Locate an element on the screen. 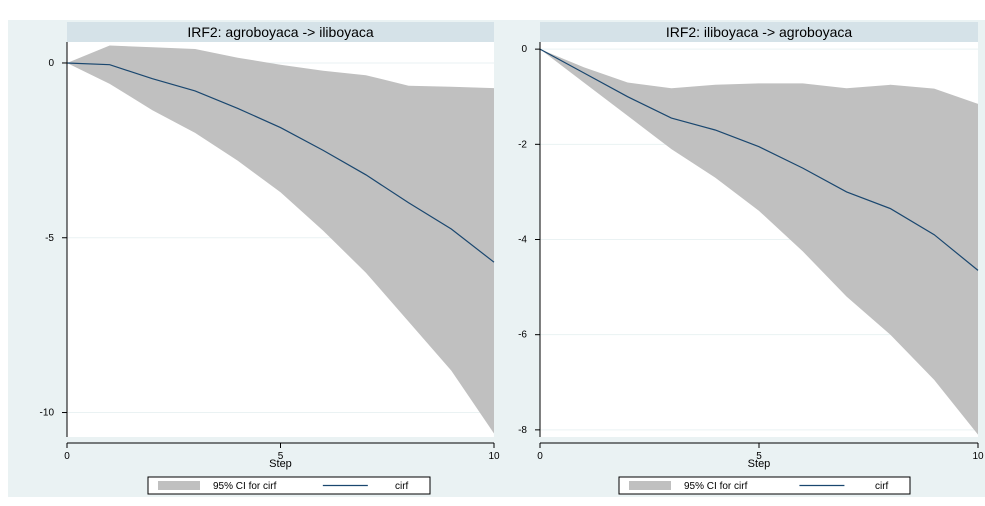  chart-title: IRF2: iliboyaca -> agroboyaca is located at coordinates (759, 32).